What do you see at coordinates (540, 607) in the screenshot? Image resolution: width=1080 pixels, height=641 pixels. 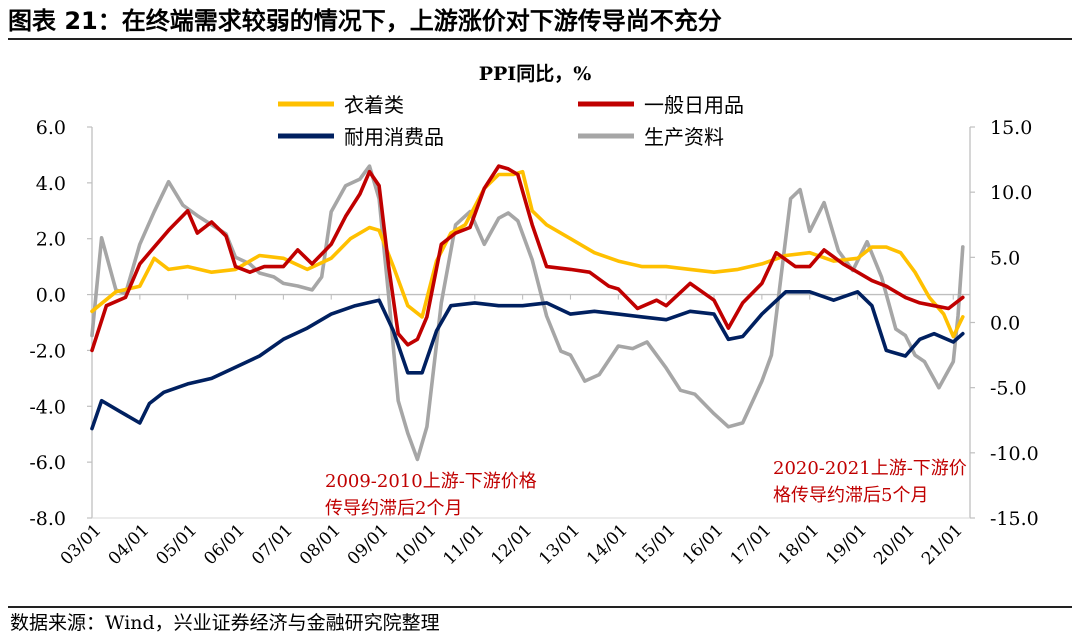 I see `source-divider` at bounding box center [540, 607].